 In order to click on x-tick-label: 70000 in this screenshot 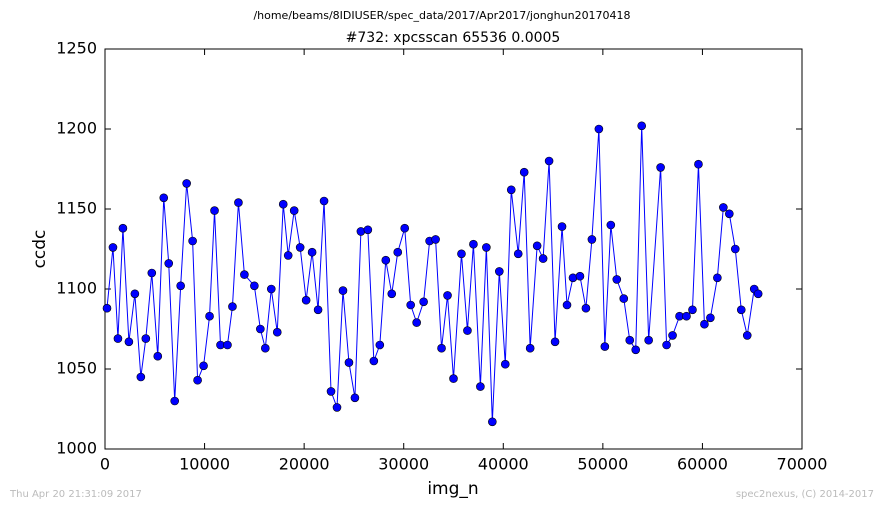, I will do `click(802, 464)`.